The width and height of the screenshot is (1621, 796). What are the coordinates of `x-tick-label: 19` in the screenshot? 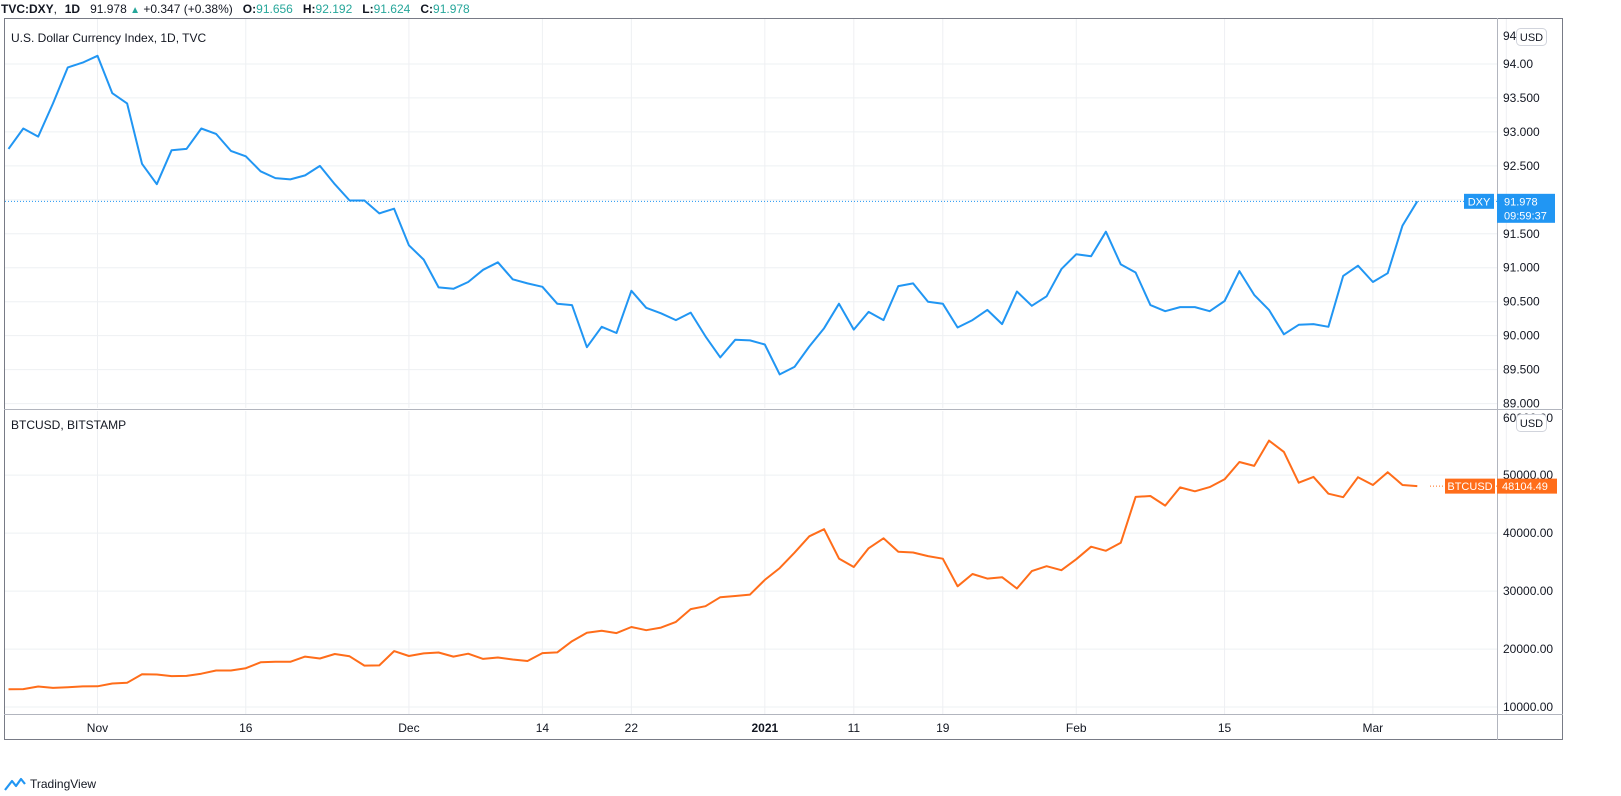 It's located at (943, 728).